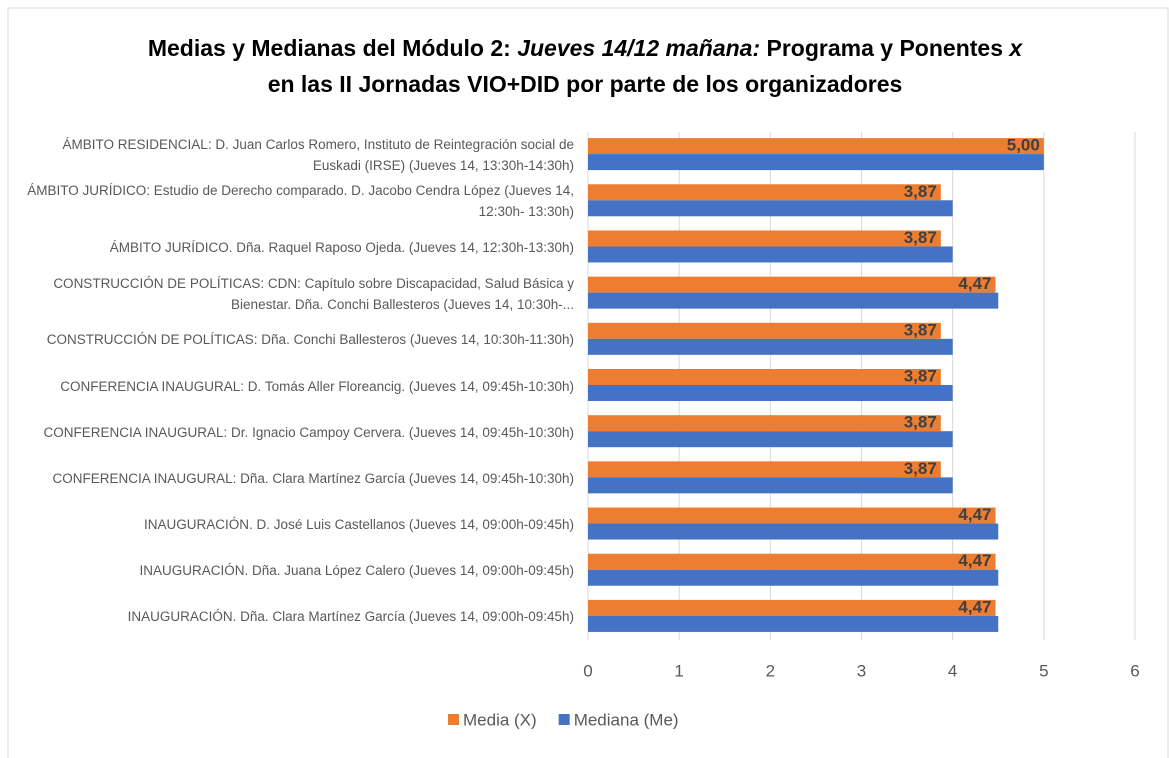 This screenshot has width=1169, height=758. Describe the element at coordinates (587, 670) in the screenshot. I see `x-tick-label: 0` at that location.